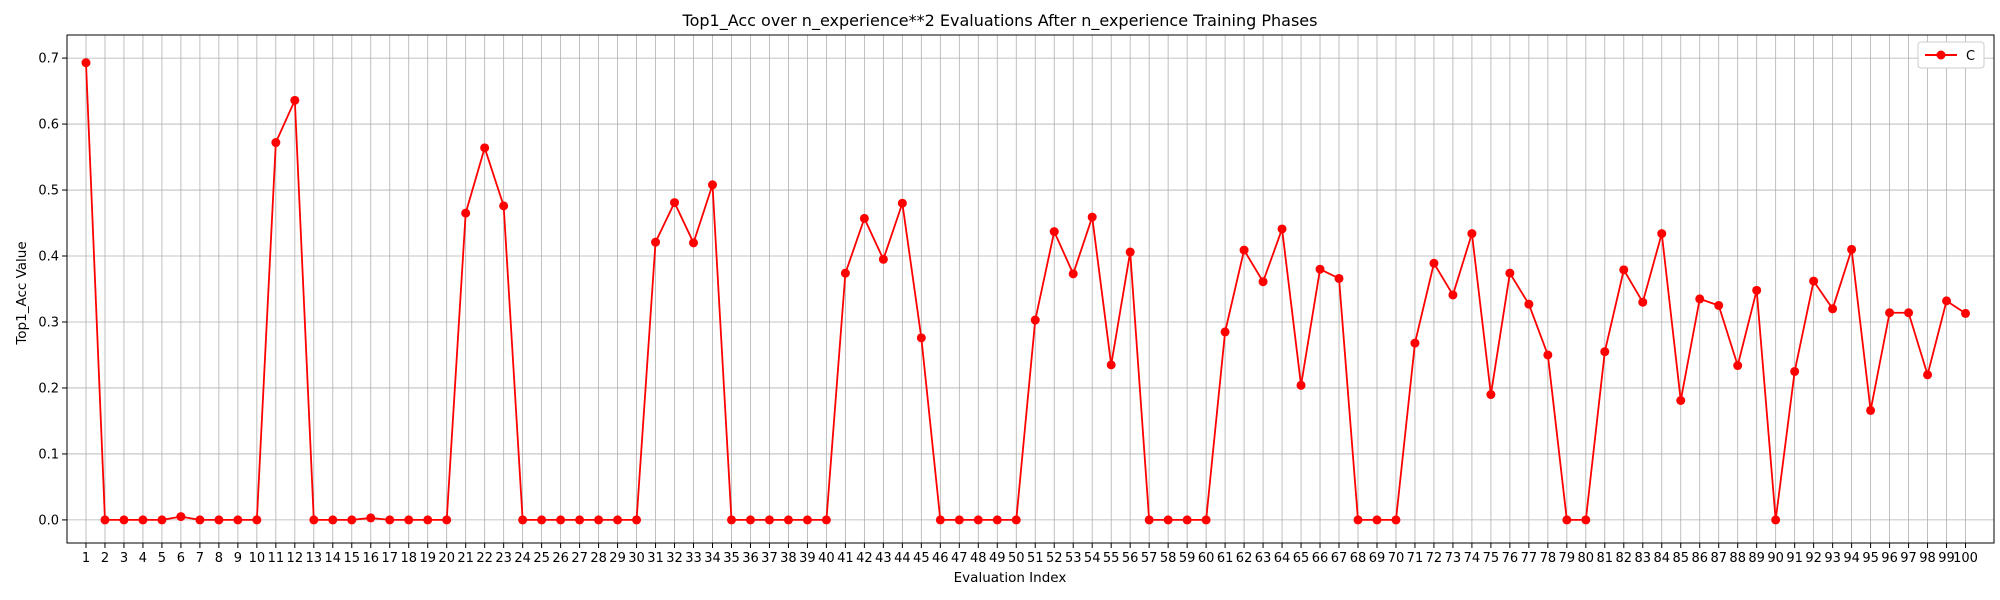 The image size is (2000, 600). I want to click on y-tick-label: 0.4, so click(48, 257).